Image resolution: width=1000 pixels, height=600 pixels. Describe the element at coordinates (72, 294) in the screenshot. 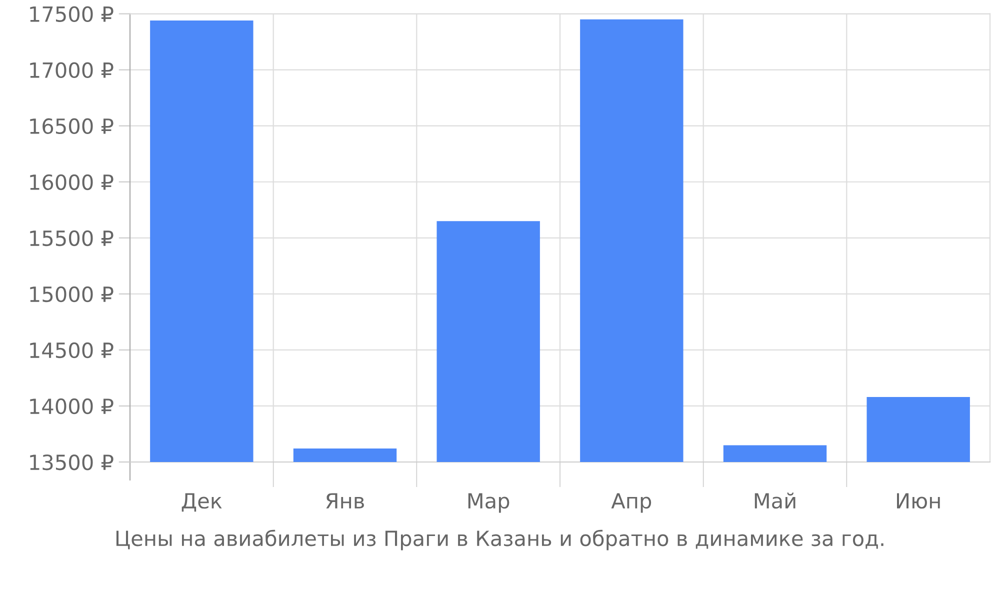

I see `y-tick-label: 15000 ₽` at that location.